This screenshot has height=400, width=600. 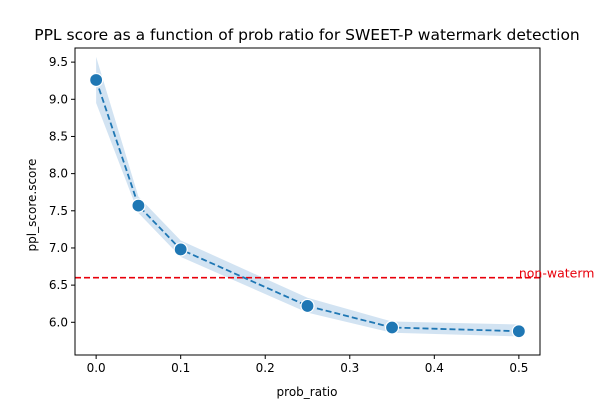 What do you see at coordinates (265, 368) in the screenshot?
I see `x-tick-label: 0.2` at bounding box center [265, 368].